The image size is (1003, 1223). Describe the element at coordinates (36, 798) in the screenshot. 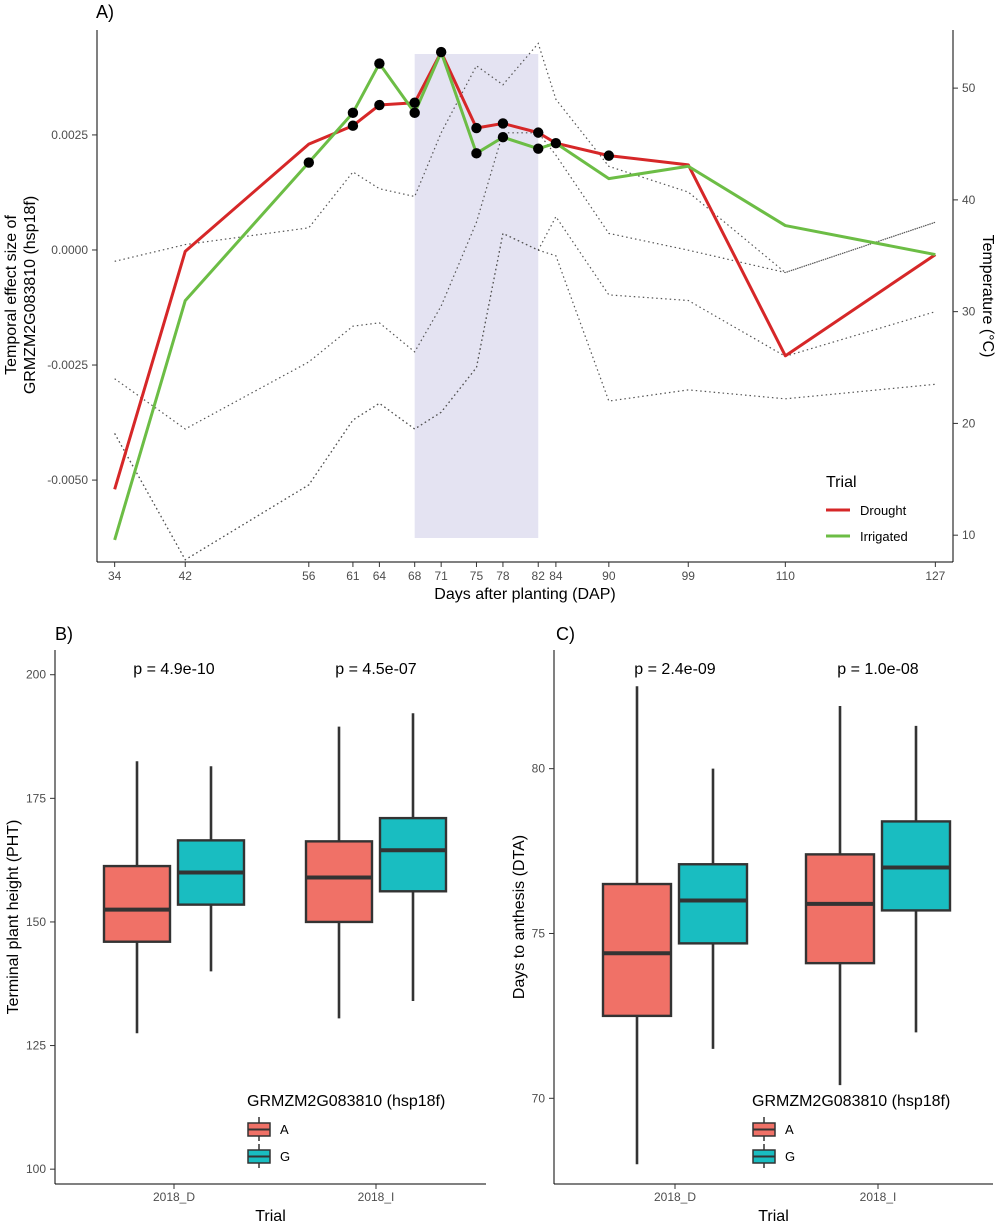

I see `y-tick-label: 175` at that location.